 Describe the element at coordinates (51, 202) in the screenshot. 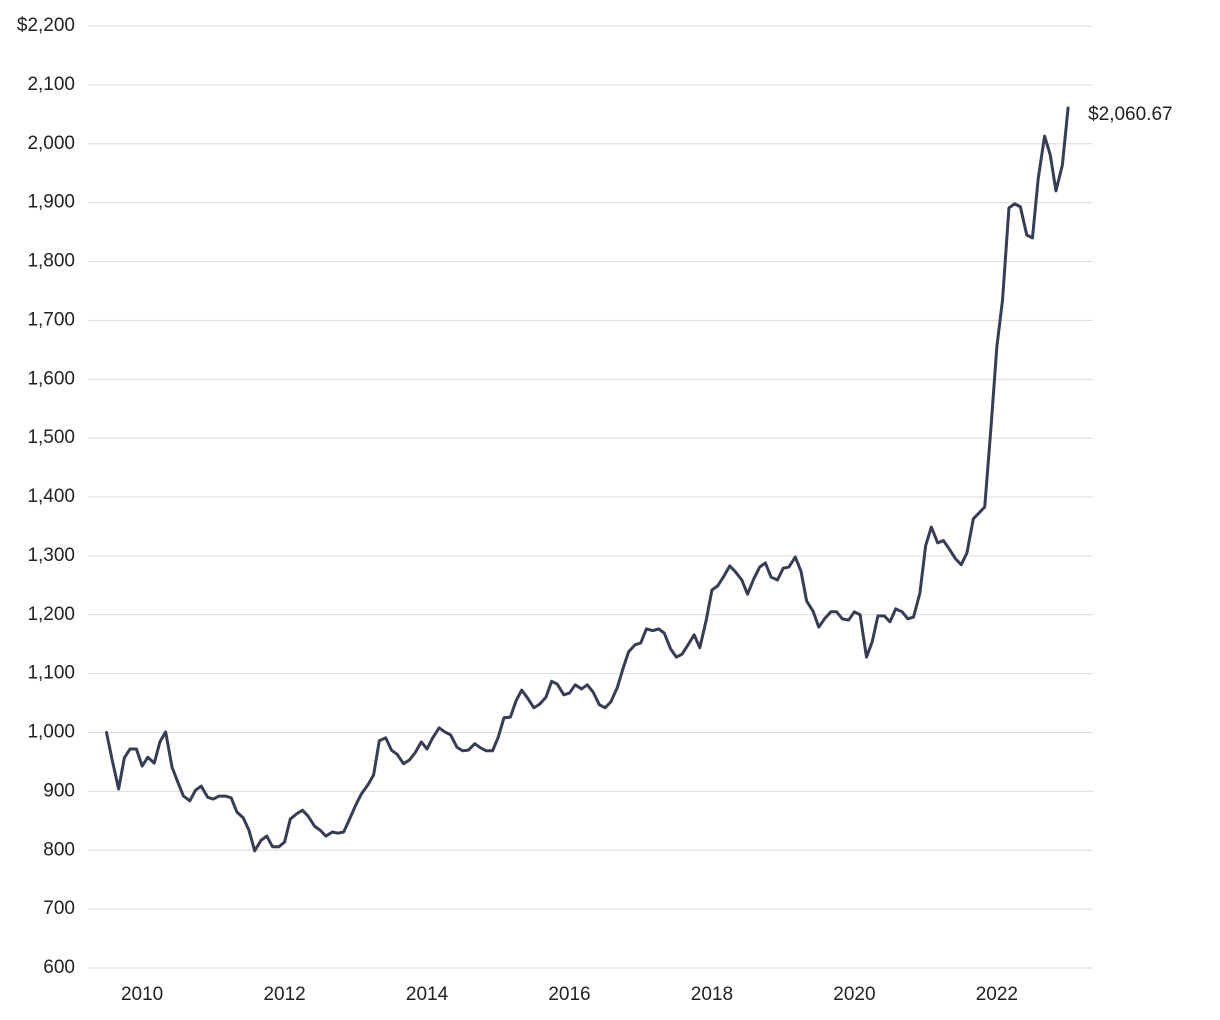

I see `y-tick-label: 1,900` at that location.